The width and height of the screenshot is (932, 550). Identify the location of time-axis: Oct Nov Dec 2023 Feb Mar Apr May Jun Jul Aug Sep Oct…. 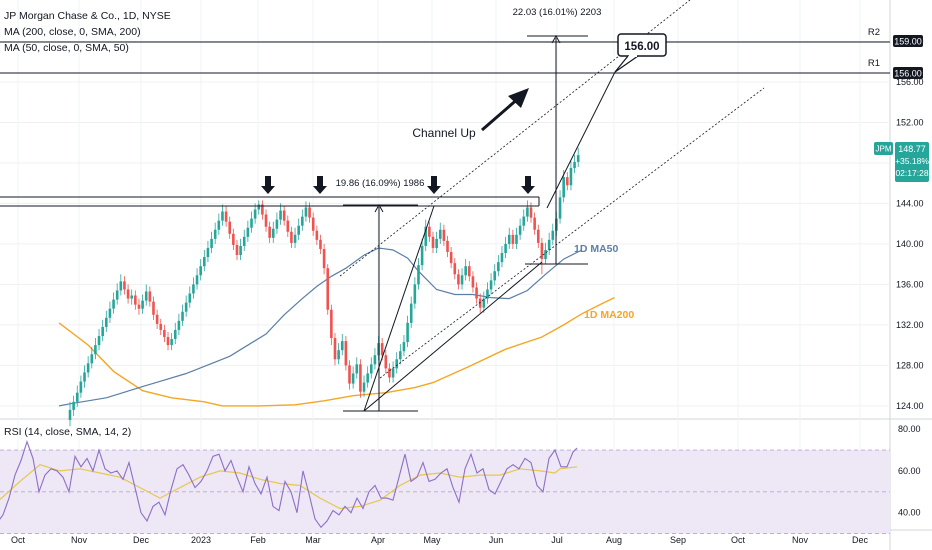
(440, 540).